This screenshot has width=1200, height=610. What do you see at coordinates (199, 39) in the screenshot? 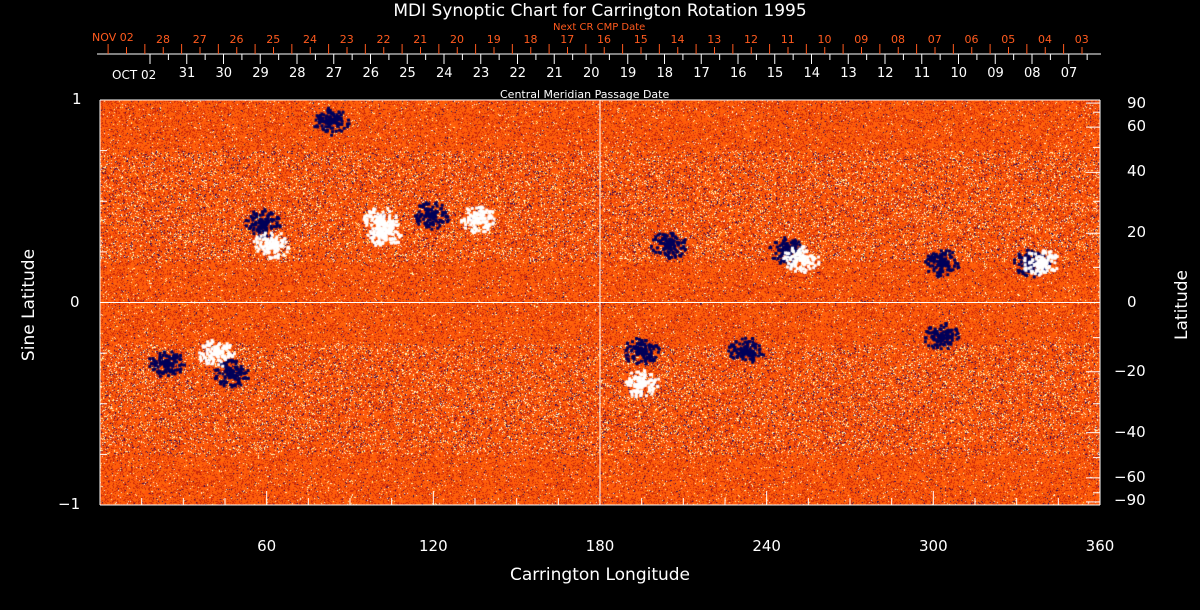
I see `next-cr-day-label: 27` at bounding box center [199, 39].